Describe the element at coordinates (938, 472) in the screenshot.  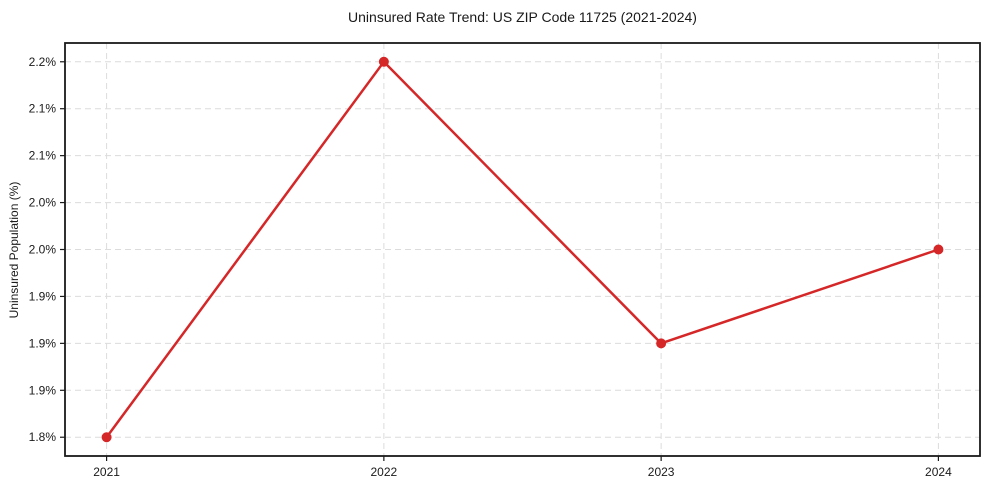
I see `x-tick-label: 2024` at that location.